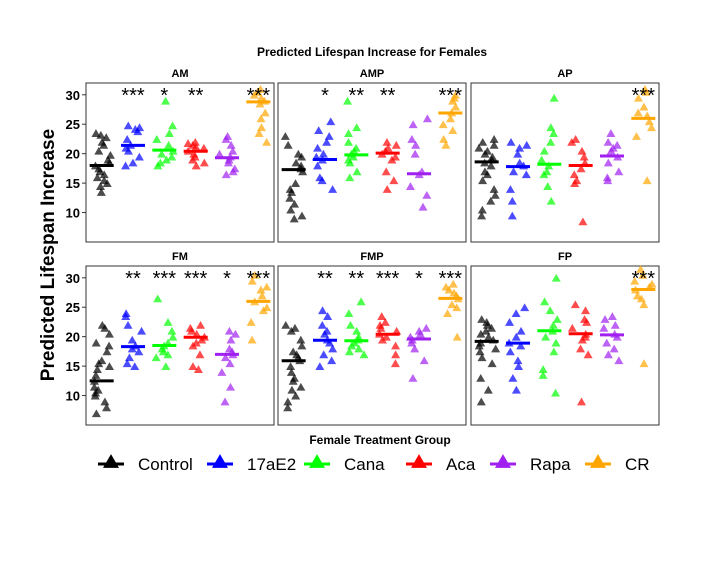 This screenshot has height=576, width=720. What do you see at coordinates (441, 464) in the screenshot?
I see `legend-item-aca: Aca` at bounding box center [441, 464].